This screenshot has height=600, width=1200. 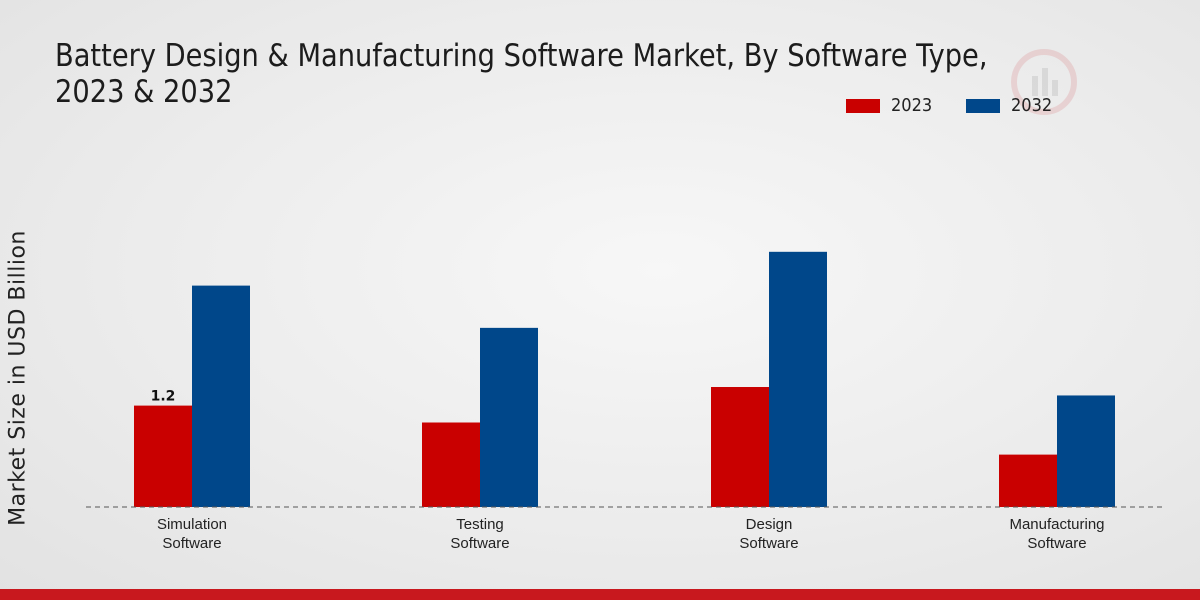 What do you see at coordinates (863, 105) in the screenshot?
I see `legend-swatch-2023` at bounding box center [863, 105].